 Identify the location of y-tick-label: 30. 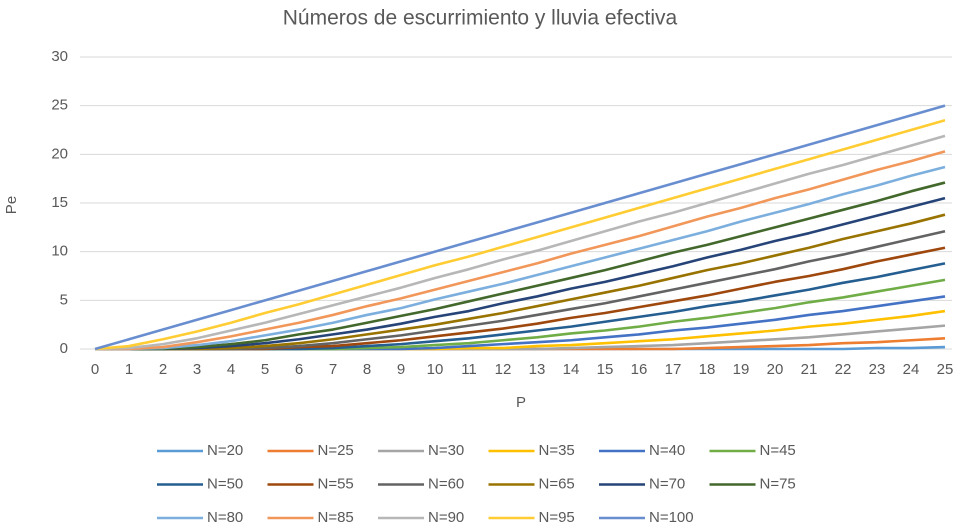
(59, 56).